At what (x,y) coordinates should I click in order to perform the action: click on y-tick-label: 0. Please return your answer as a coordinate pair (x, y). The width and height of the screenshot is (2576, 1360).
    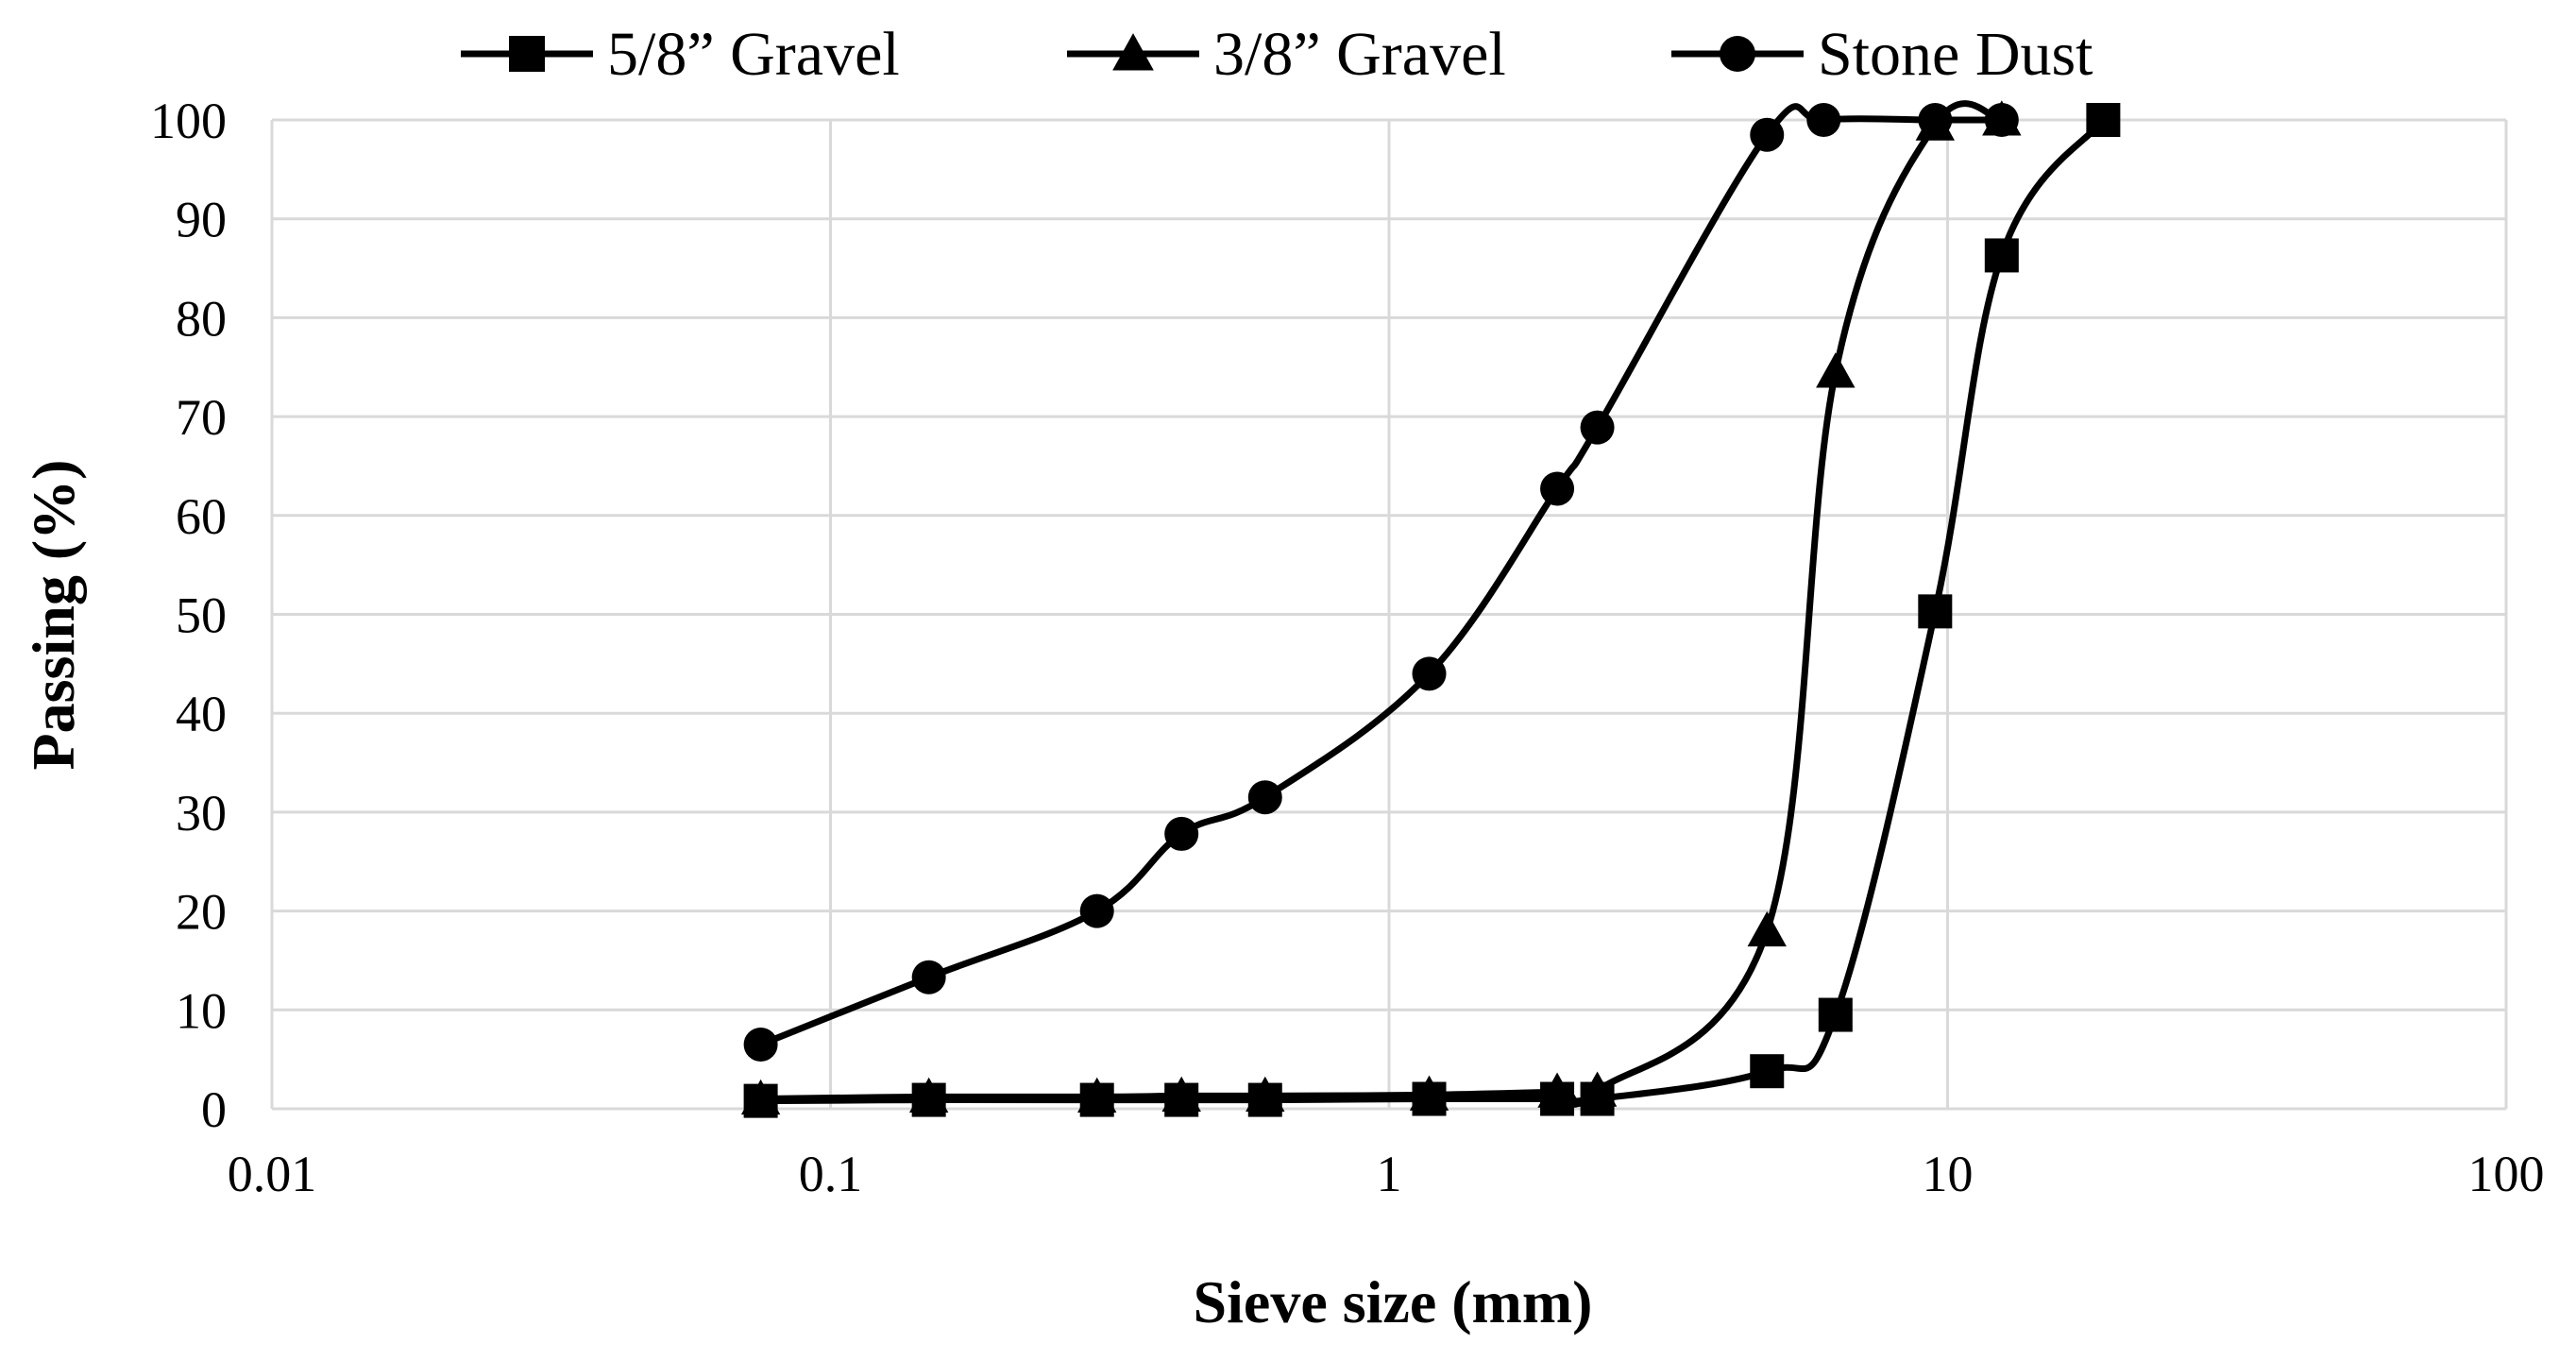
    Looking at the image, I should click on (214, 1109).